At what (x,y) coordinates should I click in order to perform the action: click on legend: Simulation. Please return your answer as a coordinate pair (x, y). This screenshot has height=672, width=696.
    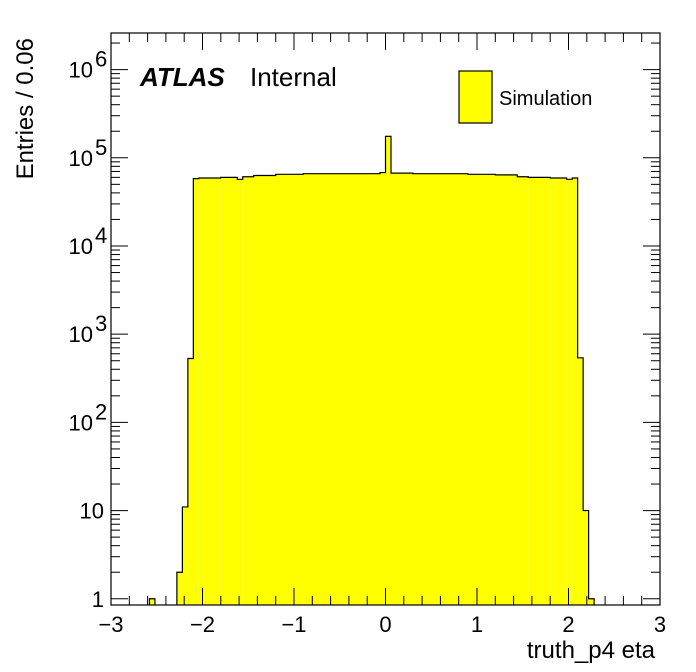
    Looking at the image, I should click on (525, 97).